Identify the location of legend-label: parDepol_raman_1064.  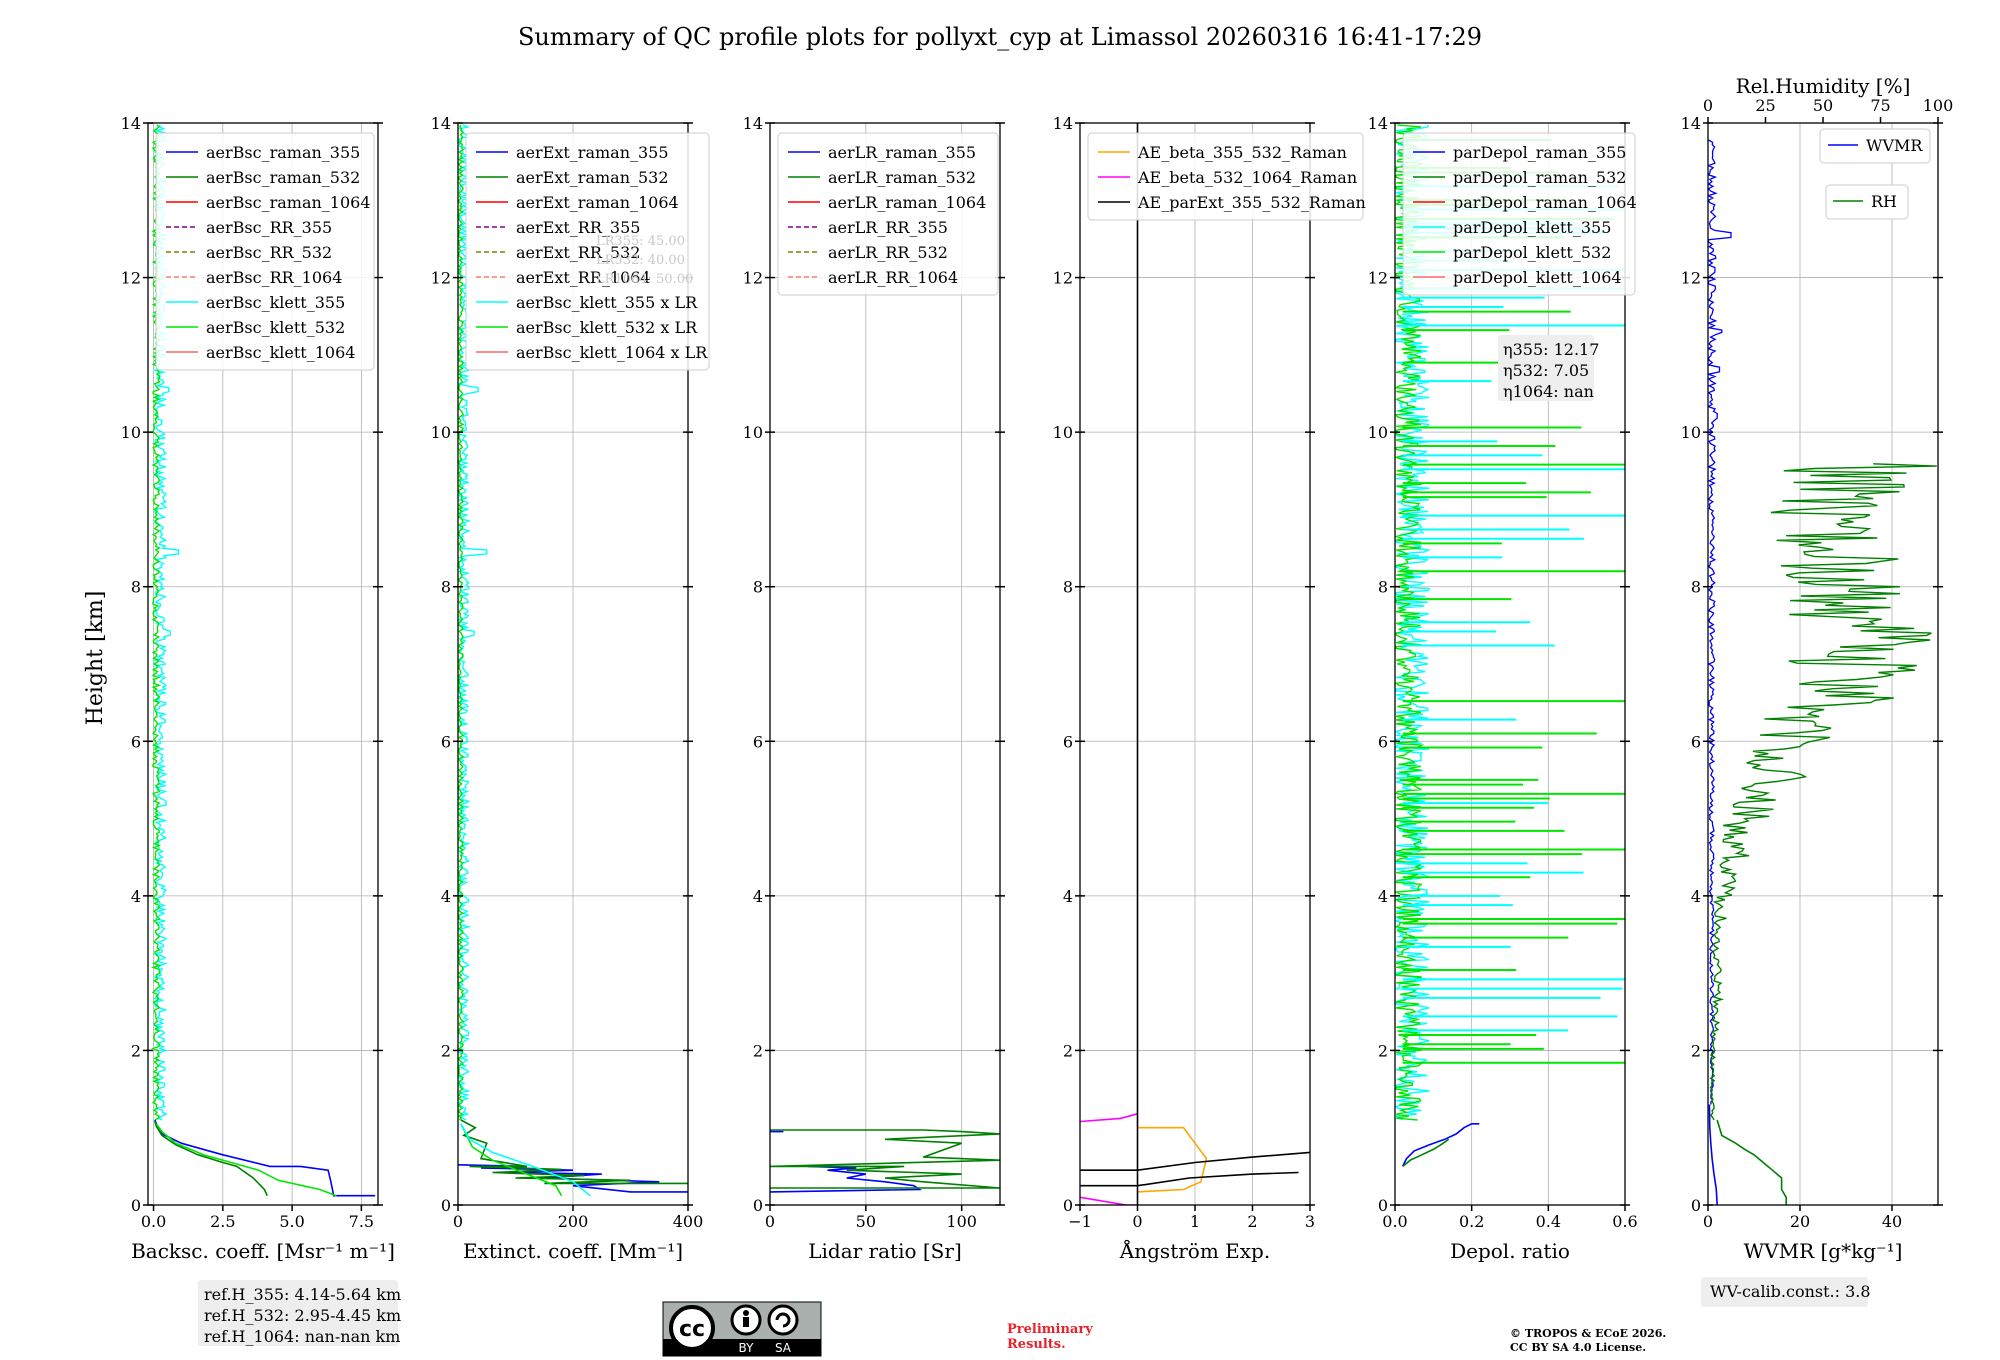
(1545, 202).